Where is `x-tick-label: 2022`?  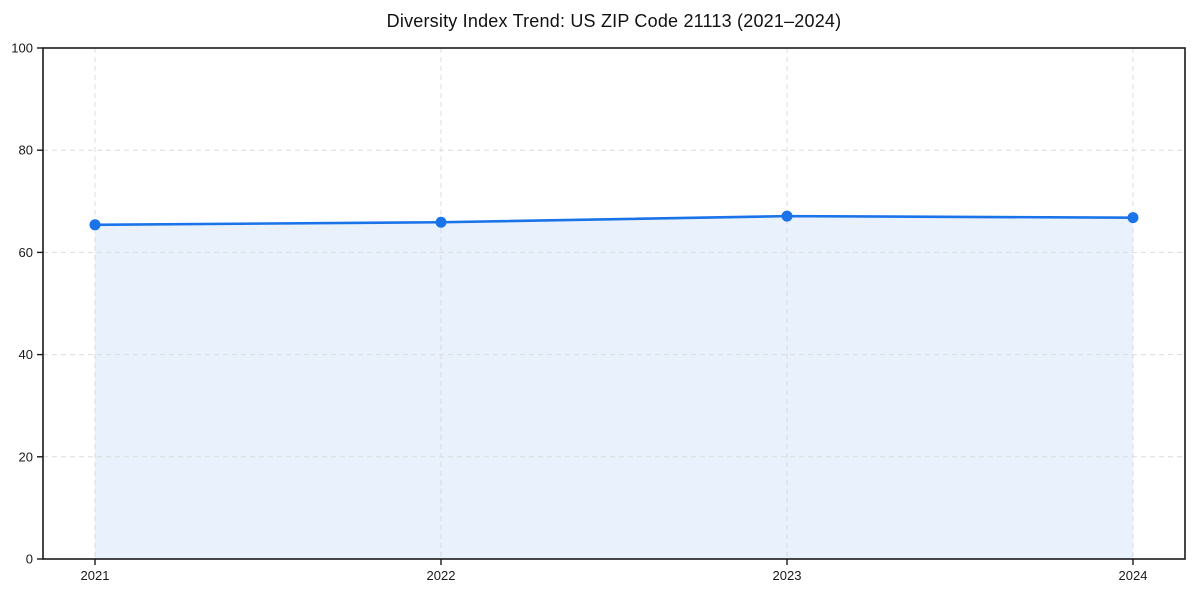
x-tick-label: 2022 is located at coordinates (441, 575).